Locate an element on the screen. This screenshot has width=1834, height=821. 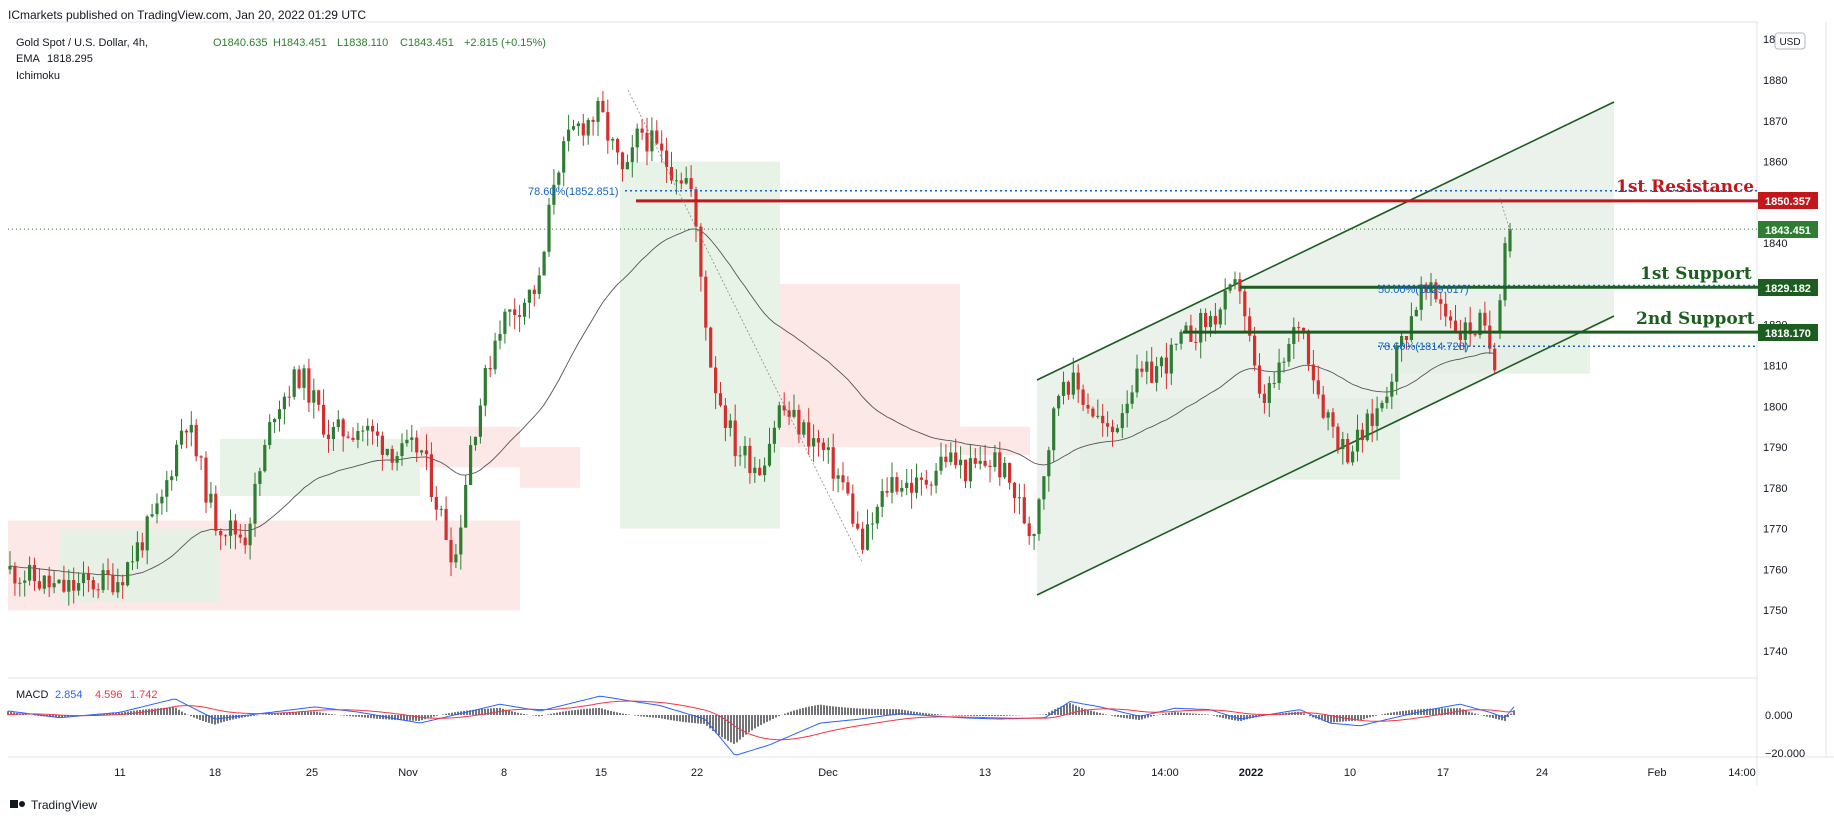
resistance-price-tag is located at coordinates (1788, 200).